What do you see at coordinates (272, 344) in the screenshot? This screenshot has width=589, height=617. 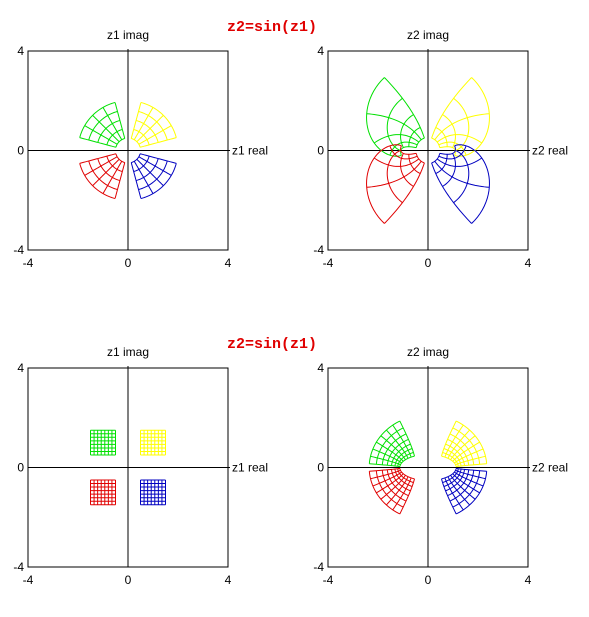 I see `title-bottom: z2=sin(z1)` at bounding box center [272, 344].